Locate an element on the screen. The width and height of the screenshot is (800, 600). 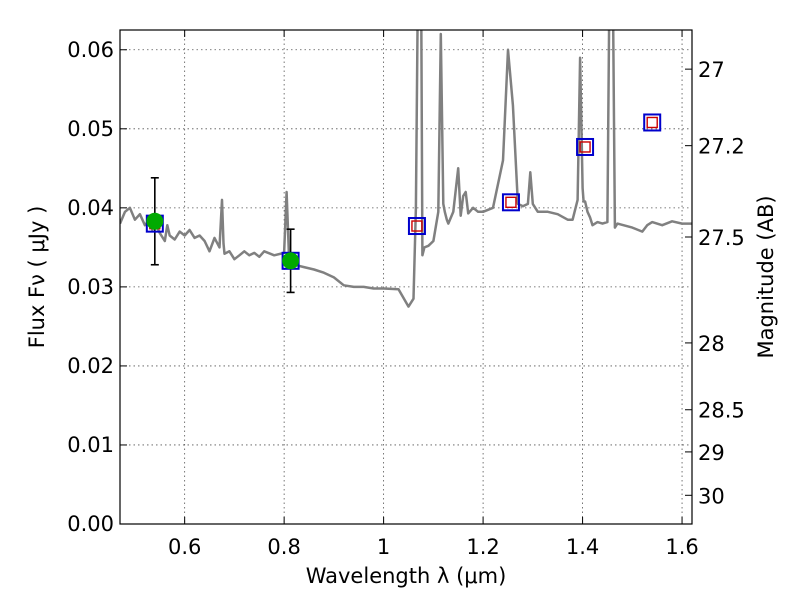
x-tick-label: 0.6 is located at coordinates (184, 547).